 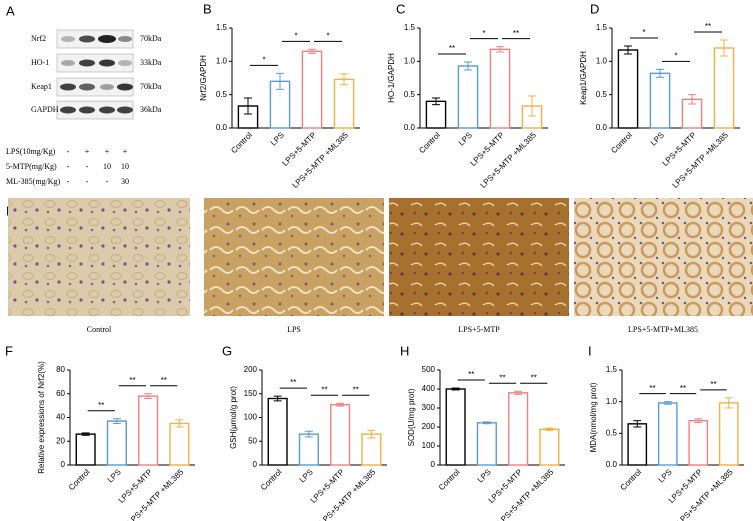 What do you see at coordinates (41, 417) in the screenshot?
I see `y-axis-label: Relative expressions of Nrf2(%)` at bounding box center [41, 417].